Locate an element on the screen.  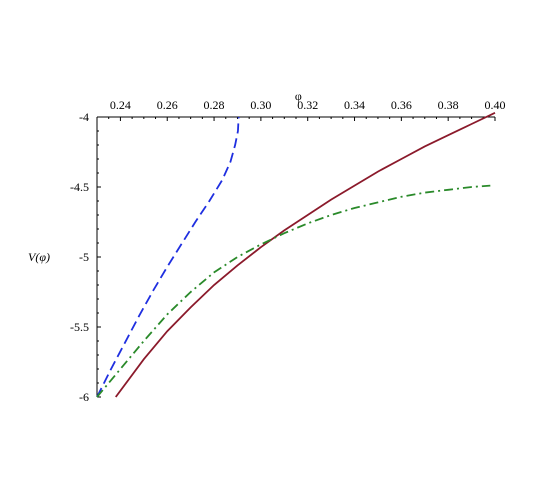
x-tick-label: 0.36 is located at coordinates (401, 105).